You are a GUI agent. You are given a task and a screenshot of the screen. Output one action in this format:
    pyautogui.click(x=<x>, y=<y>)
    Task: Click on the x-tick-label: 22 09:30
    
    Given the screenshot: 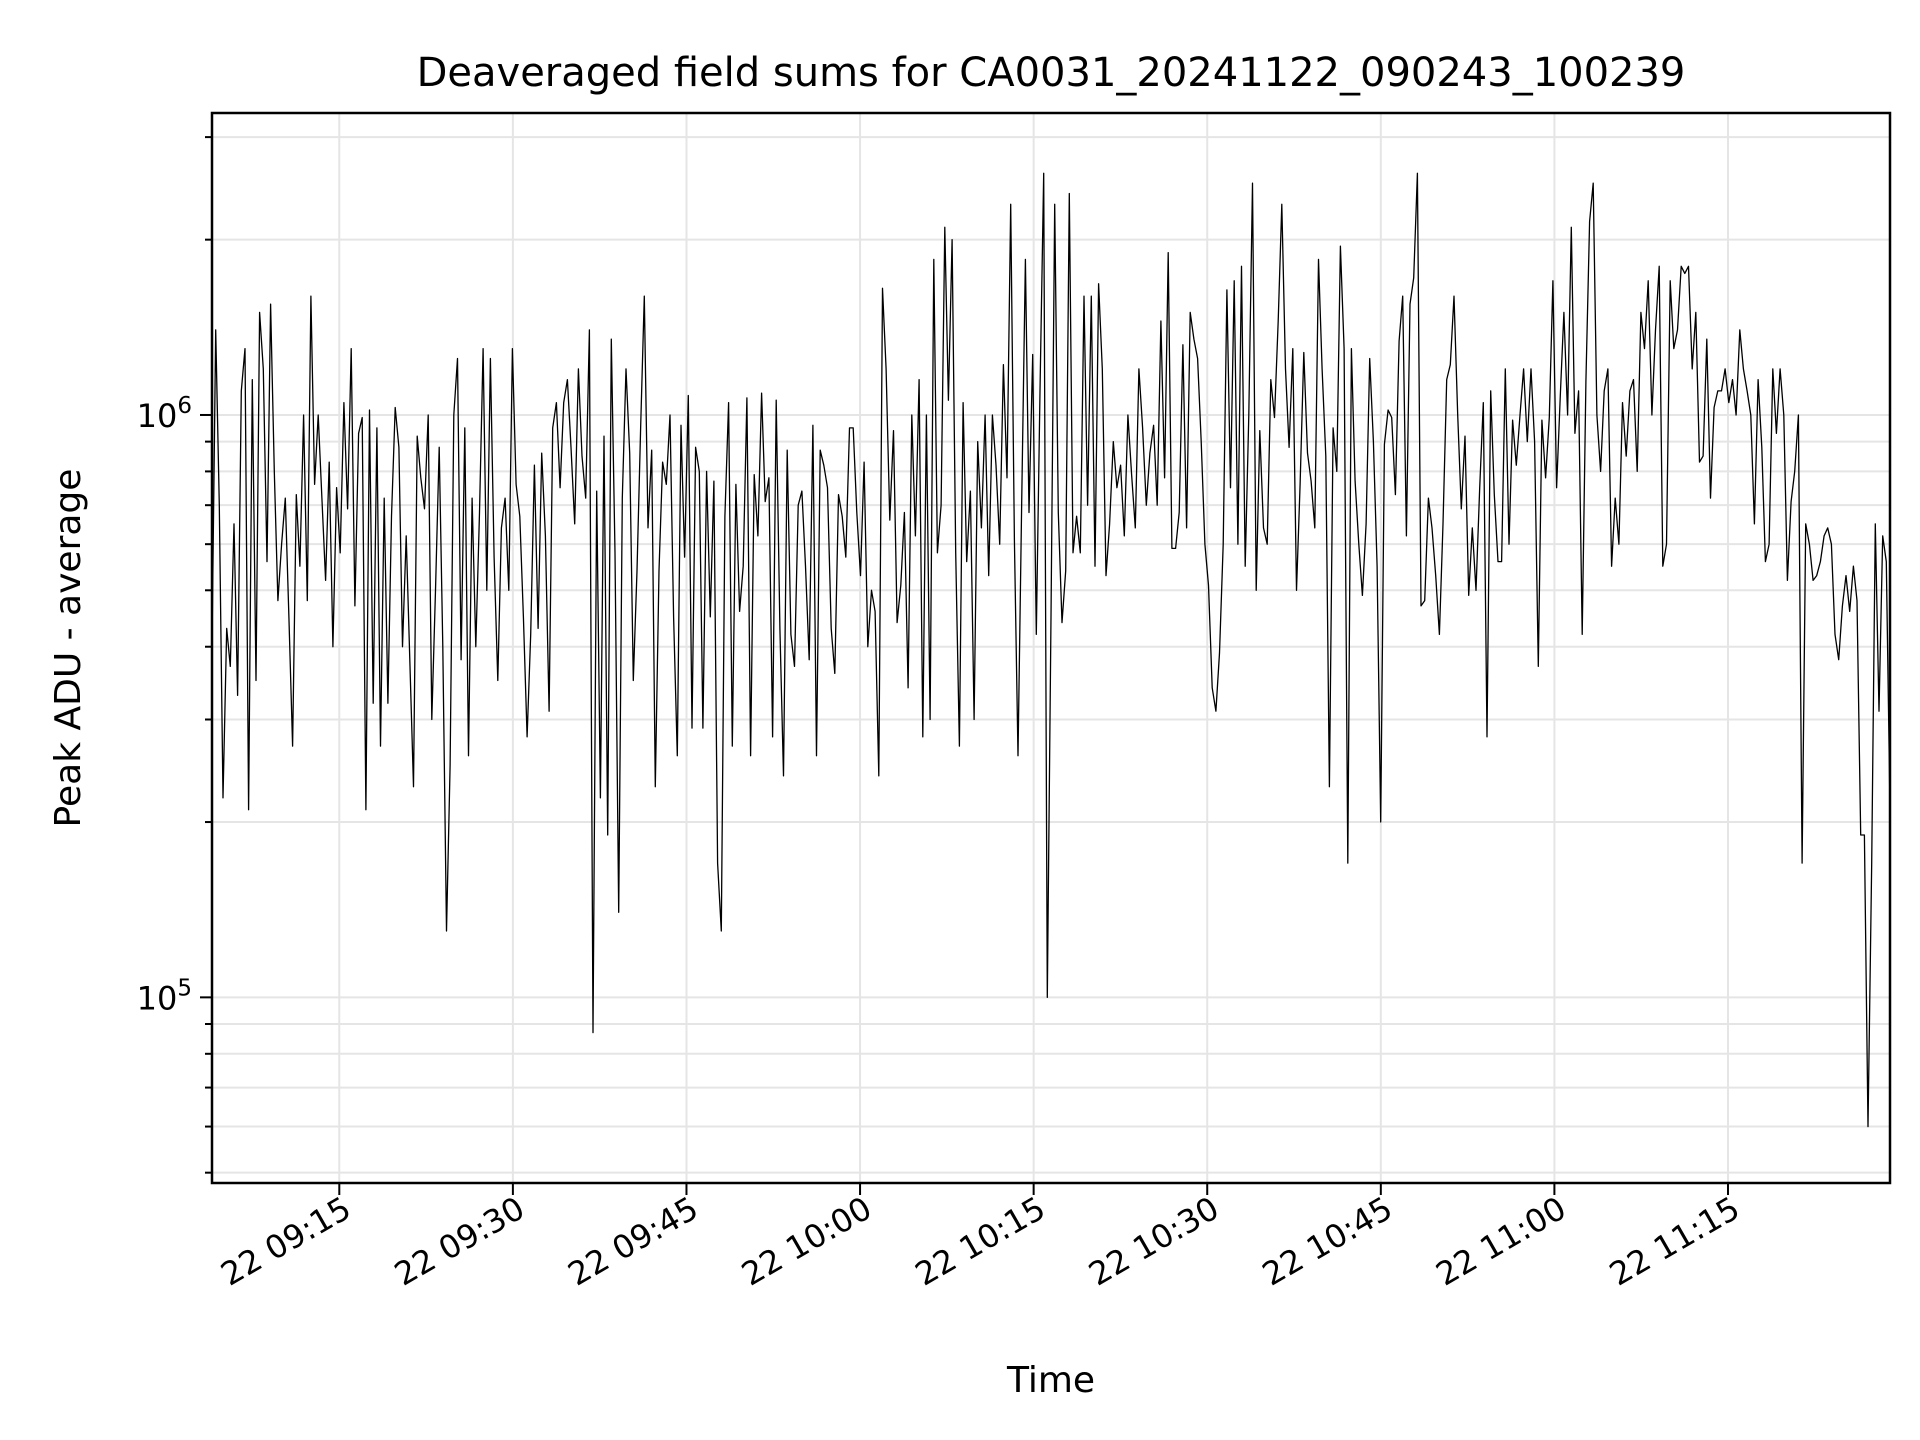 What is the action you would take?
    pyautogui.click(x=459, y=1241)
    